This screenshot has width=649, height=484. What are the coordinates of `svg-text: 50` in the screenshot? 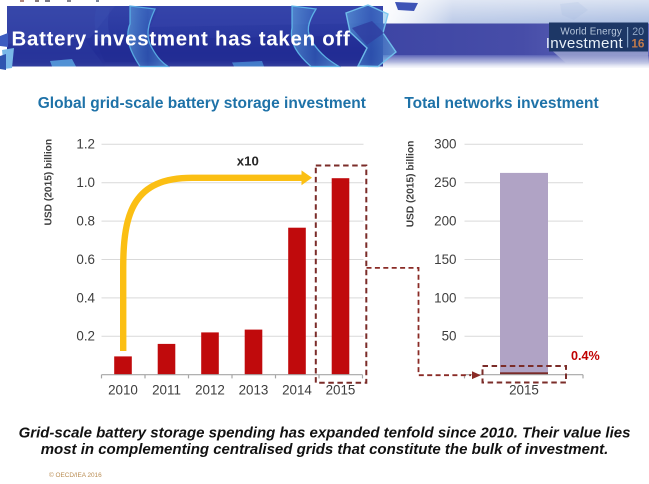 It's located at (449, 336).